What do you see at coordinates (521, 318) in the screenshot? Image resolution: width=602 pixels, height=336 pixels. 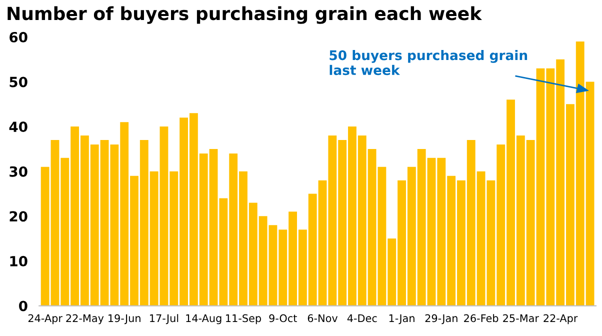 I see `x-tick-label: 25-Mar` at bounding box center [521, 318].